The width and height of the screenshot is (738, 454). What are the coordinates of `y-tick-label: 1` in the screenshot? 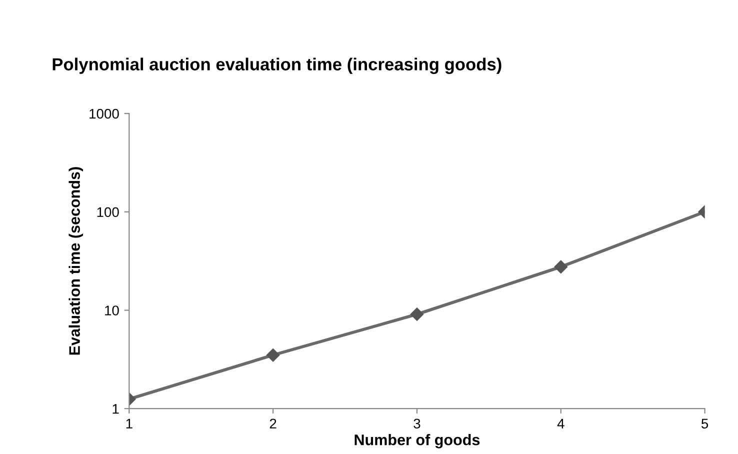 It's located at (115, 409).